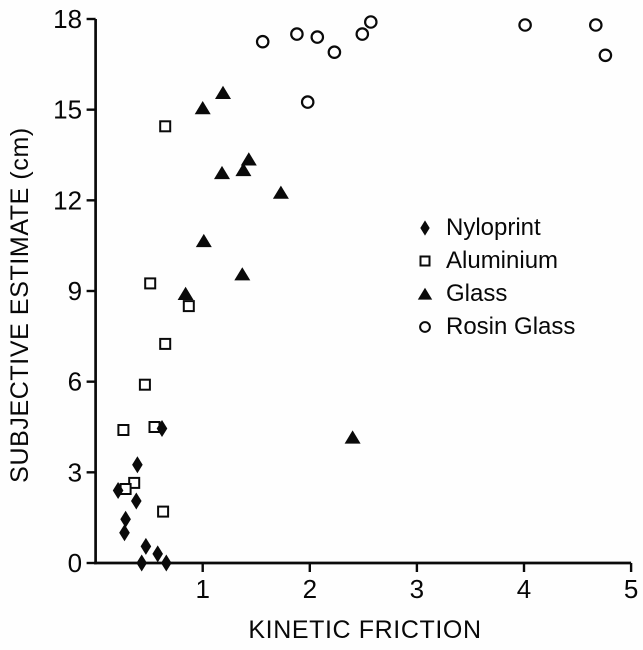  I want to click on series-rosin-glass, so click(434, 62).